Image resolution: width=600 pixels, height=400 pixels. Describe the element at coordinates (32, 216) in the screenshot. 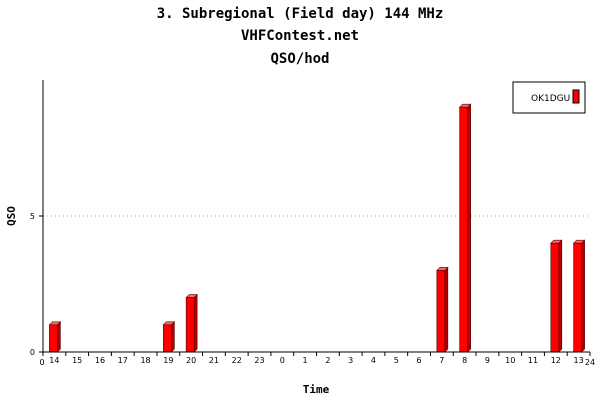

I see `y-tick-label: 5` at that location.